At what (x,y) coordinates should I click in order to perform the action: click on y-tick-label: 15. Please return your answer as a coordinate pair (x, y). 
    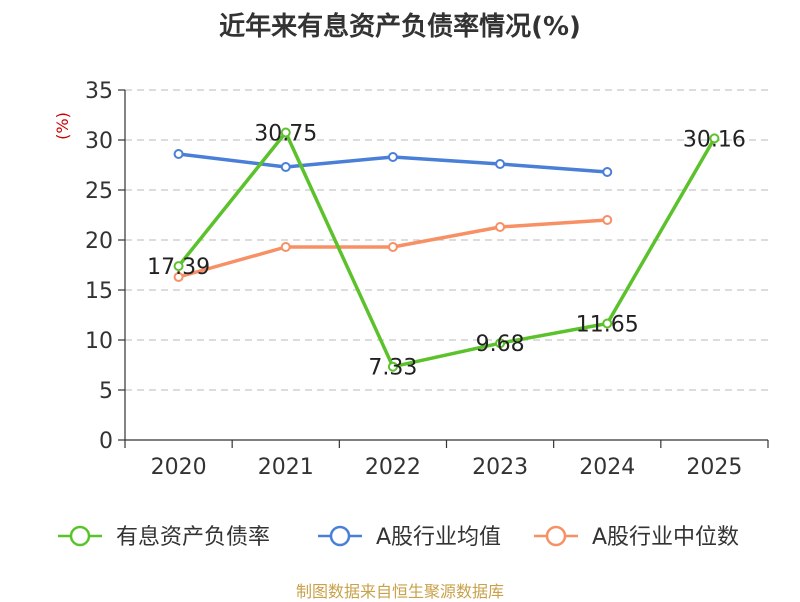
    Looking at the image, I should click on (99, 291).